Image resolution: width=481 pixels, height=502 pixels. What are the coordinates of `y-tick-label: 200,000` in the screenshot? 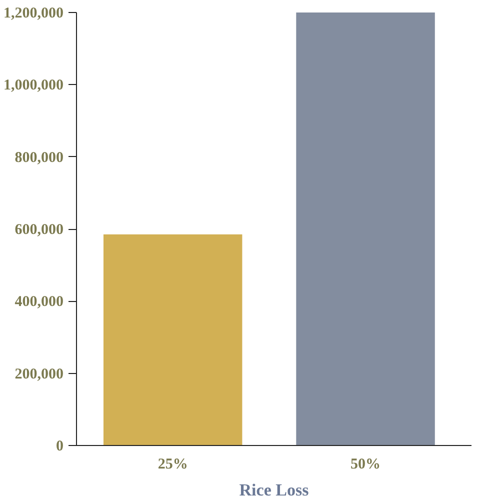 It's located at (39, 374).